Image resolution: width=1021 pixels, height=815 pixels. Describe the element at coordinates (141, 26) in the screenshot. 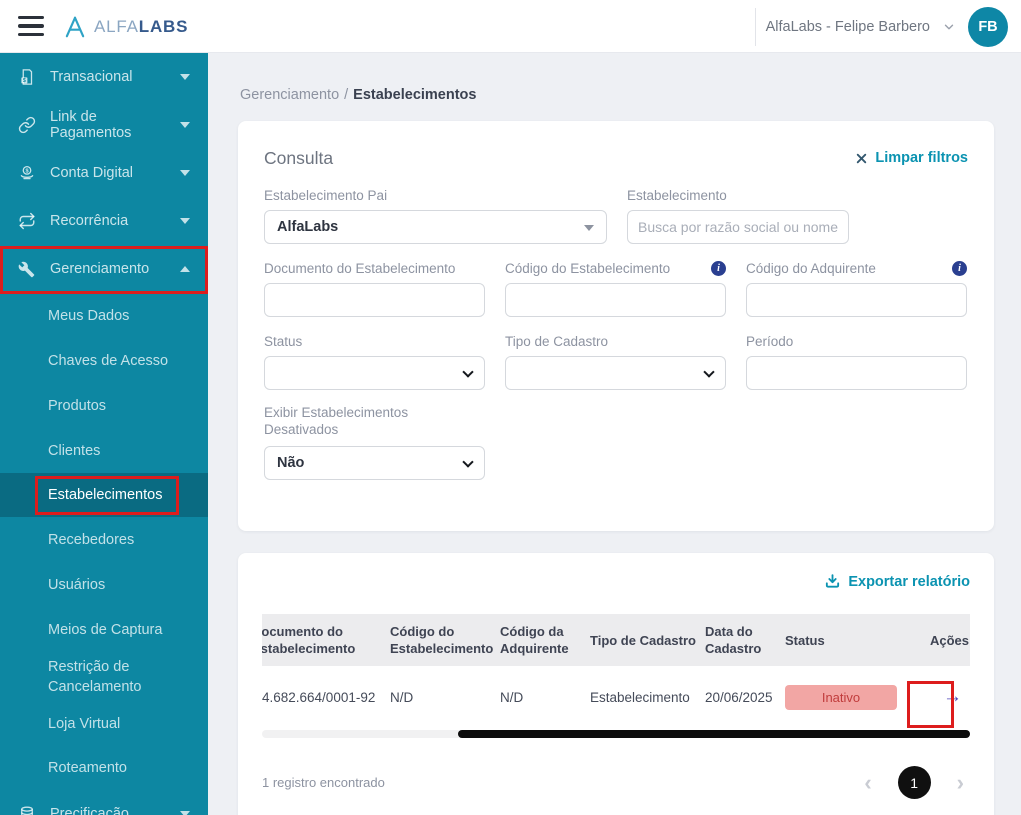

I see `brand-name: ALFALABS` at that location.